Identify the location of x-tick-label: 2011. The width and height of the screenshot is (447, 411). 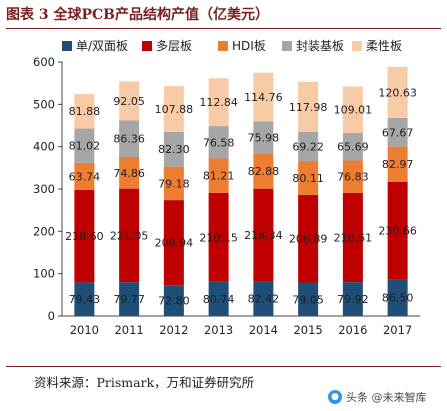
(128, 330).